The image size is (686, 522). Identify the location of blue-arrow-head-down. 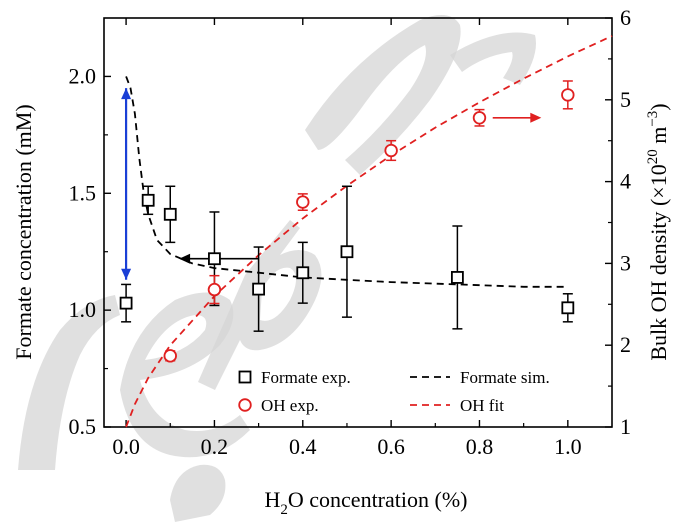
(126, 274).